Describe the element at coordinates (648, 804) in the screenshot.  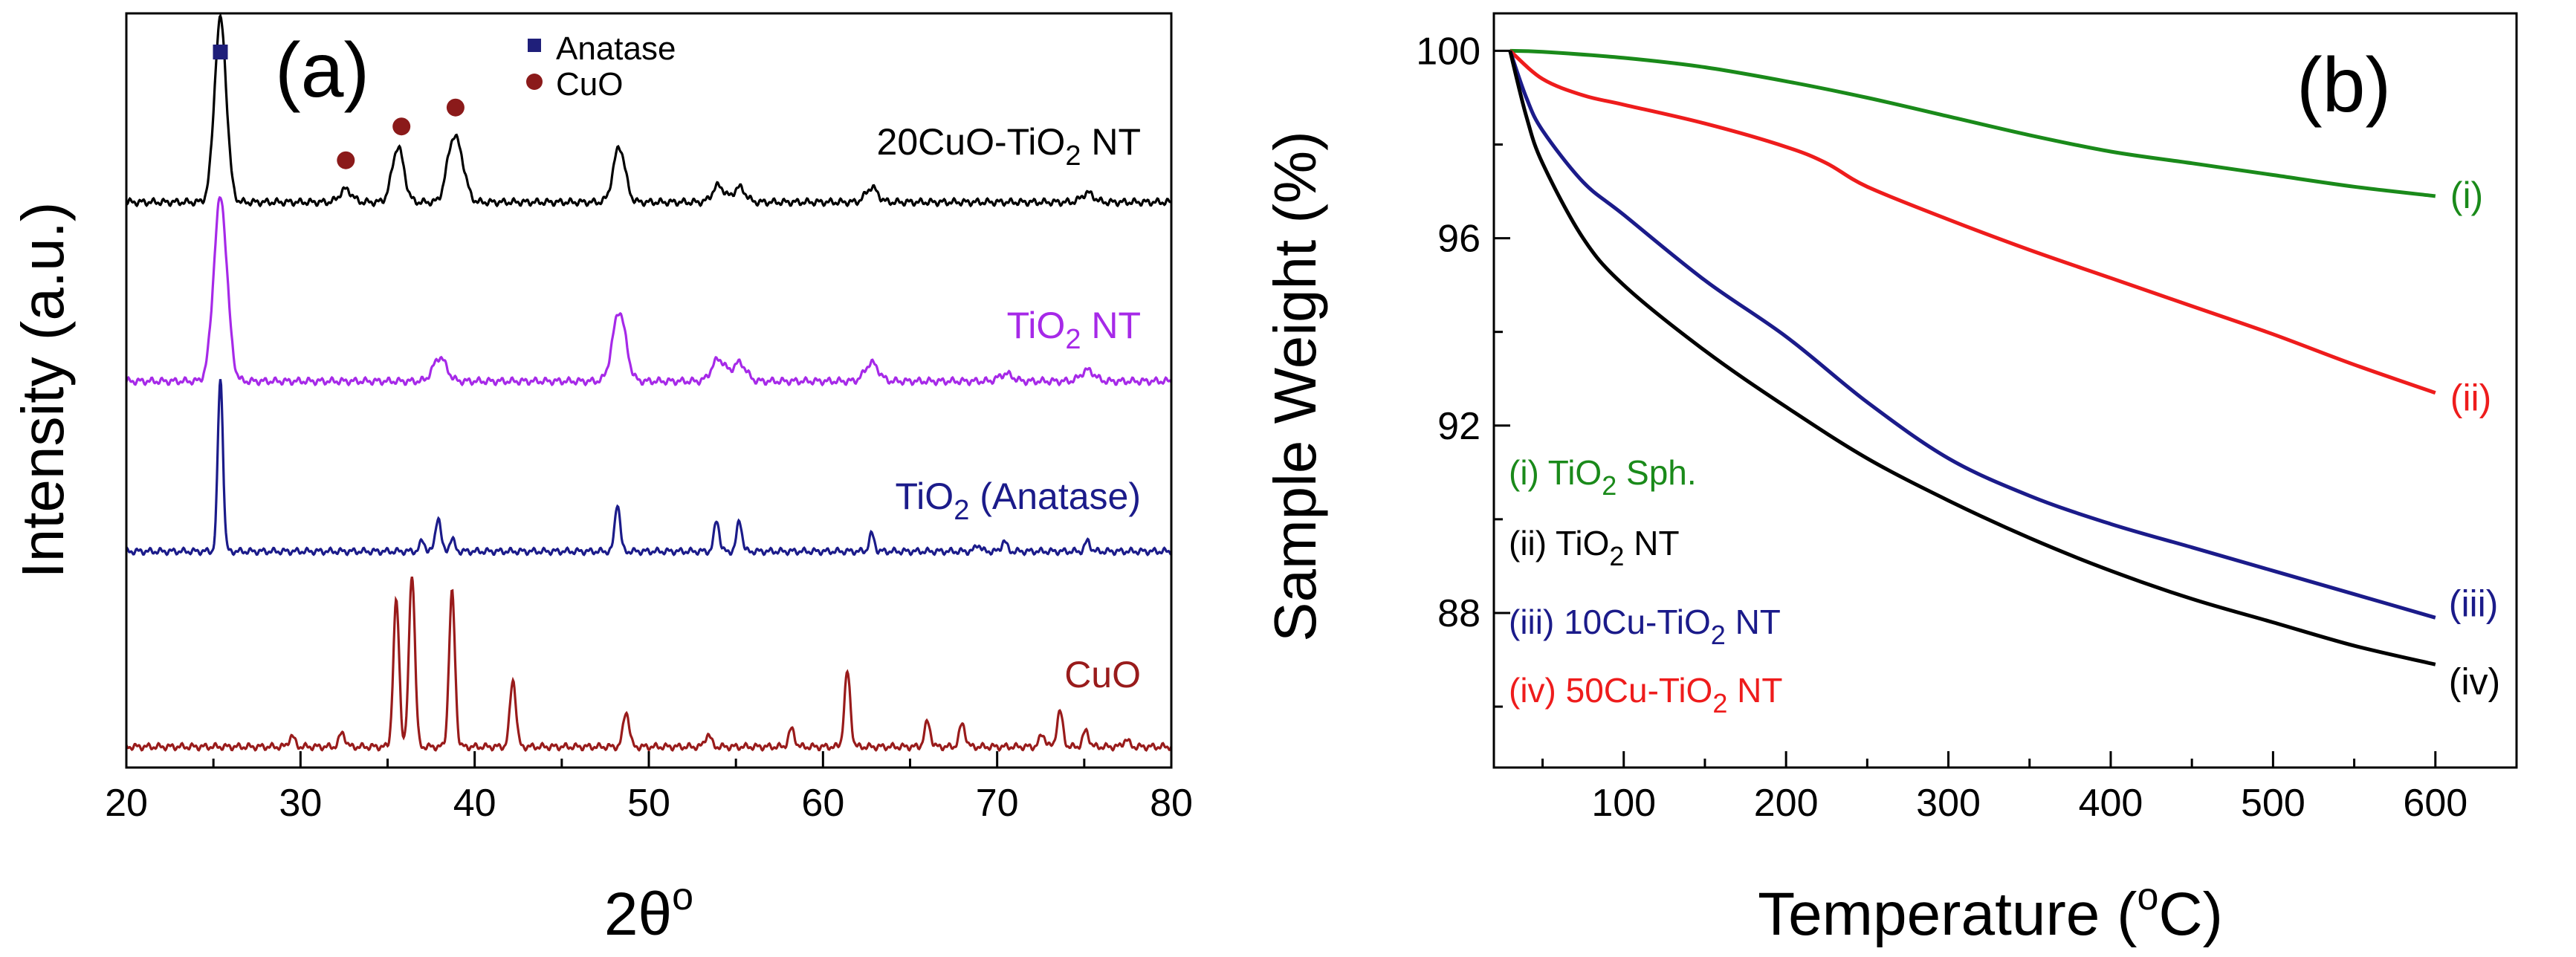
I see `x-tick-label-a: 50` at that location.